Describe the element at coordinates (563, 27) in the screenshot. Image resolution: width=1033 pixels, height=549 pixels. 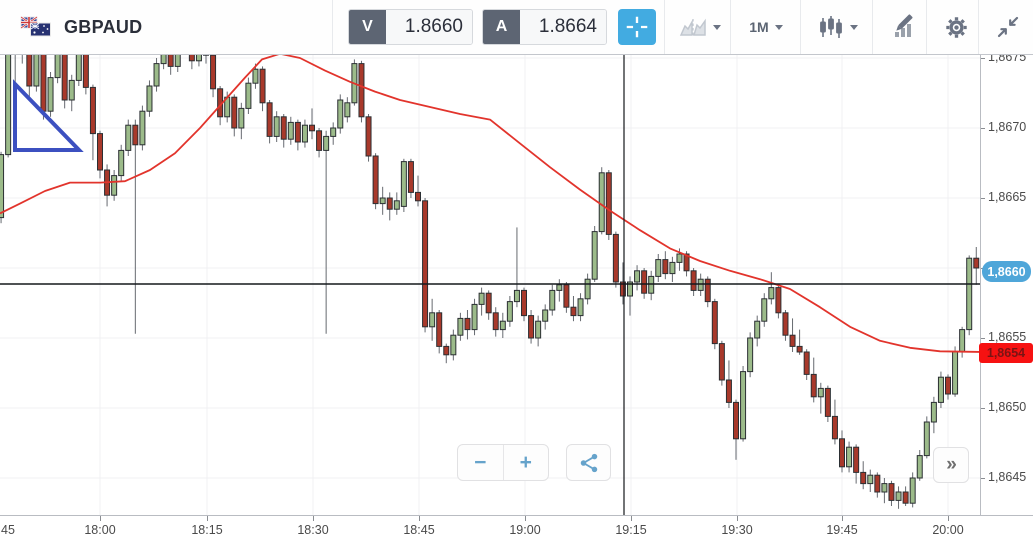
I see `ask-value: 1.8664` at that location.